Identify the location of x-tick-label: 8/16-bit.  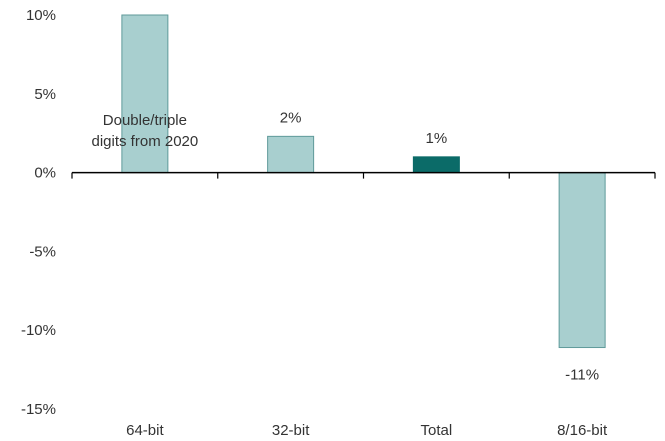
(582, 430).